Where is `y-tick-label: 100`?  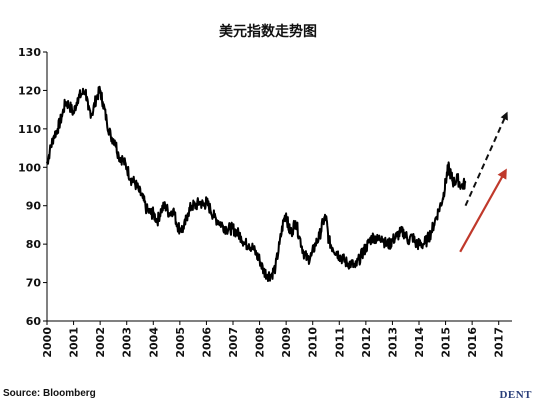
y-tick-label: 100 is located at coordinates (29, 167).